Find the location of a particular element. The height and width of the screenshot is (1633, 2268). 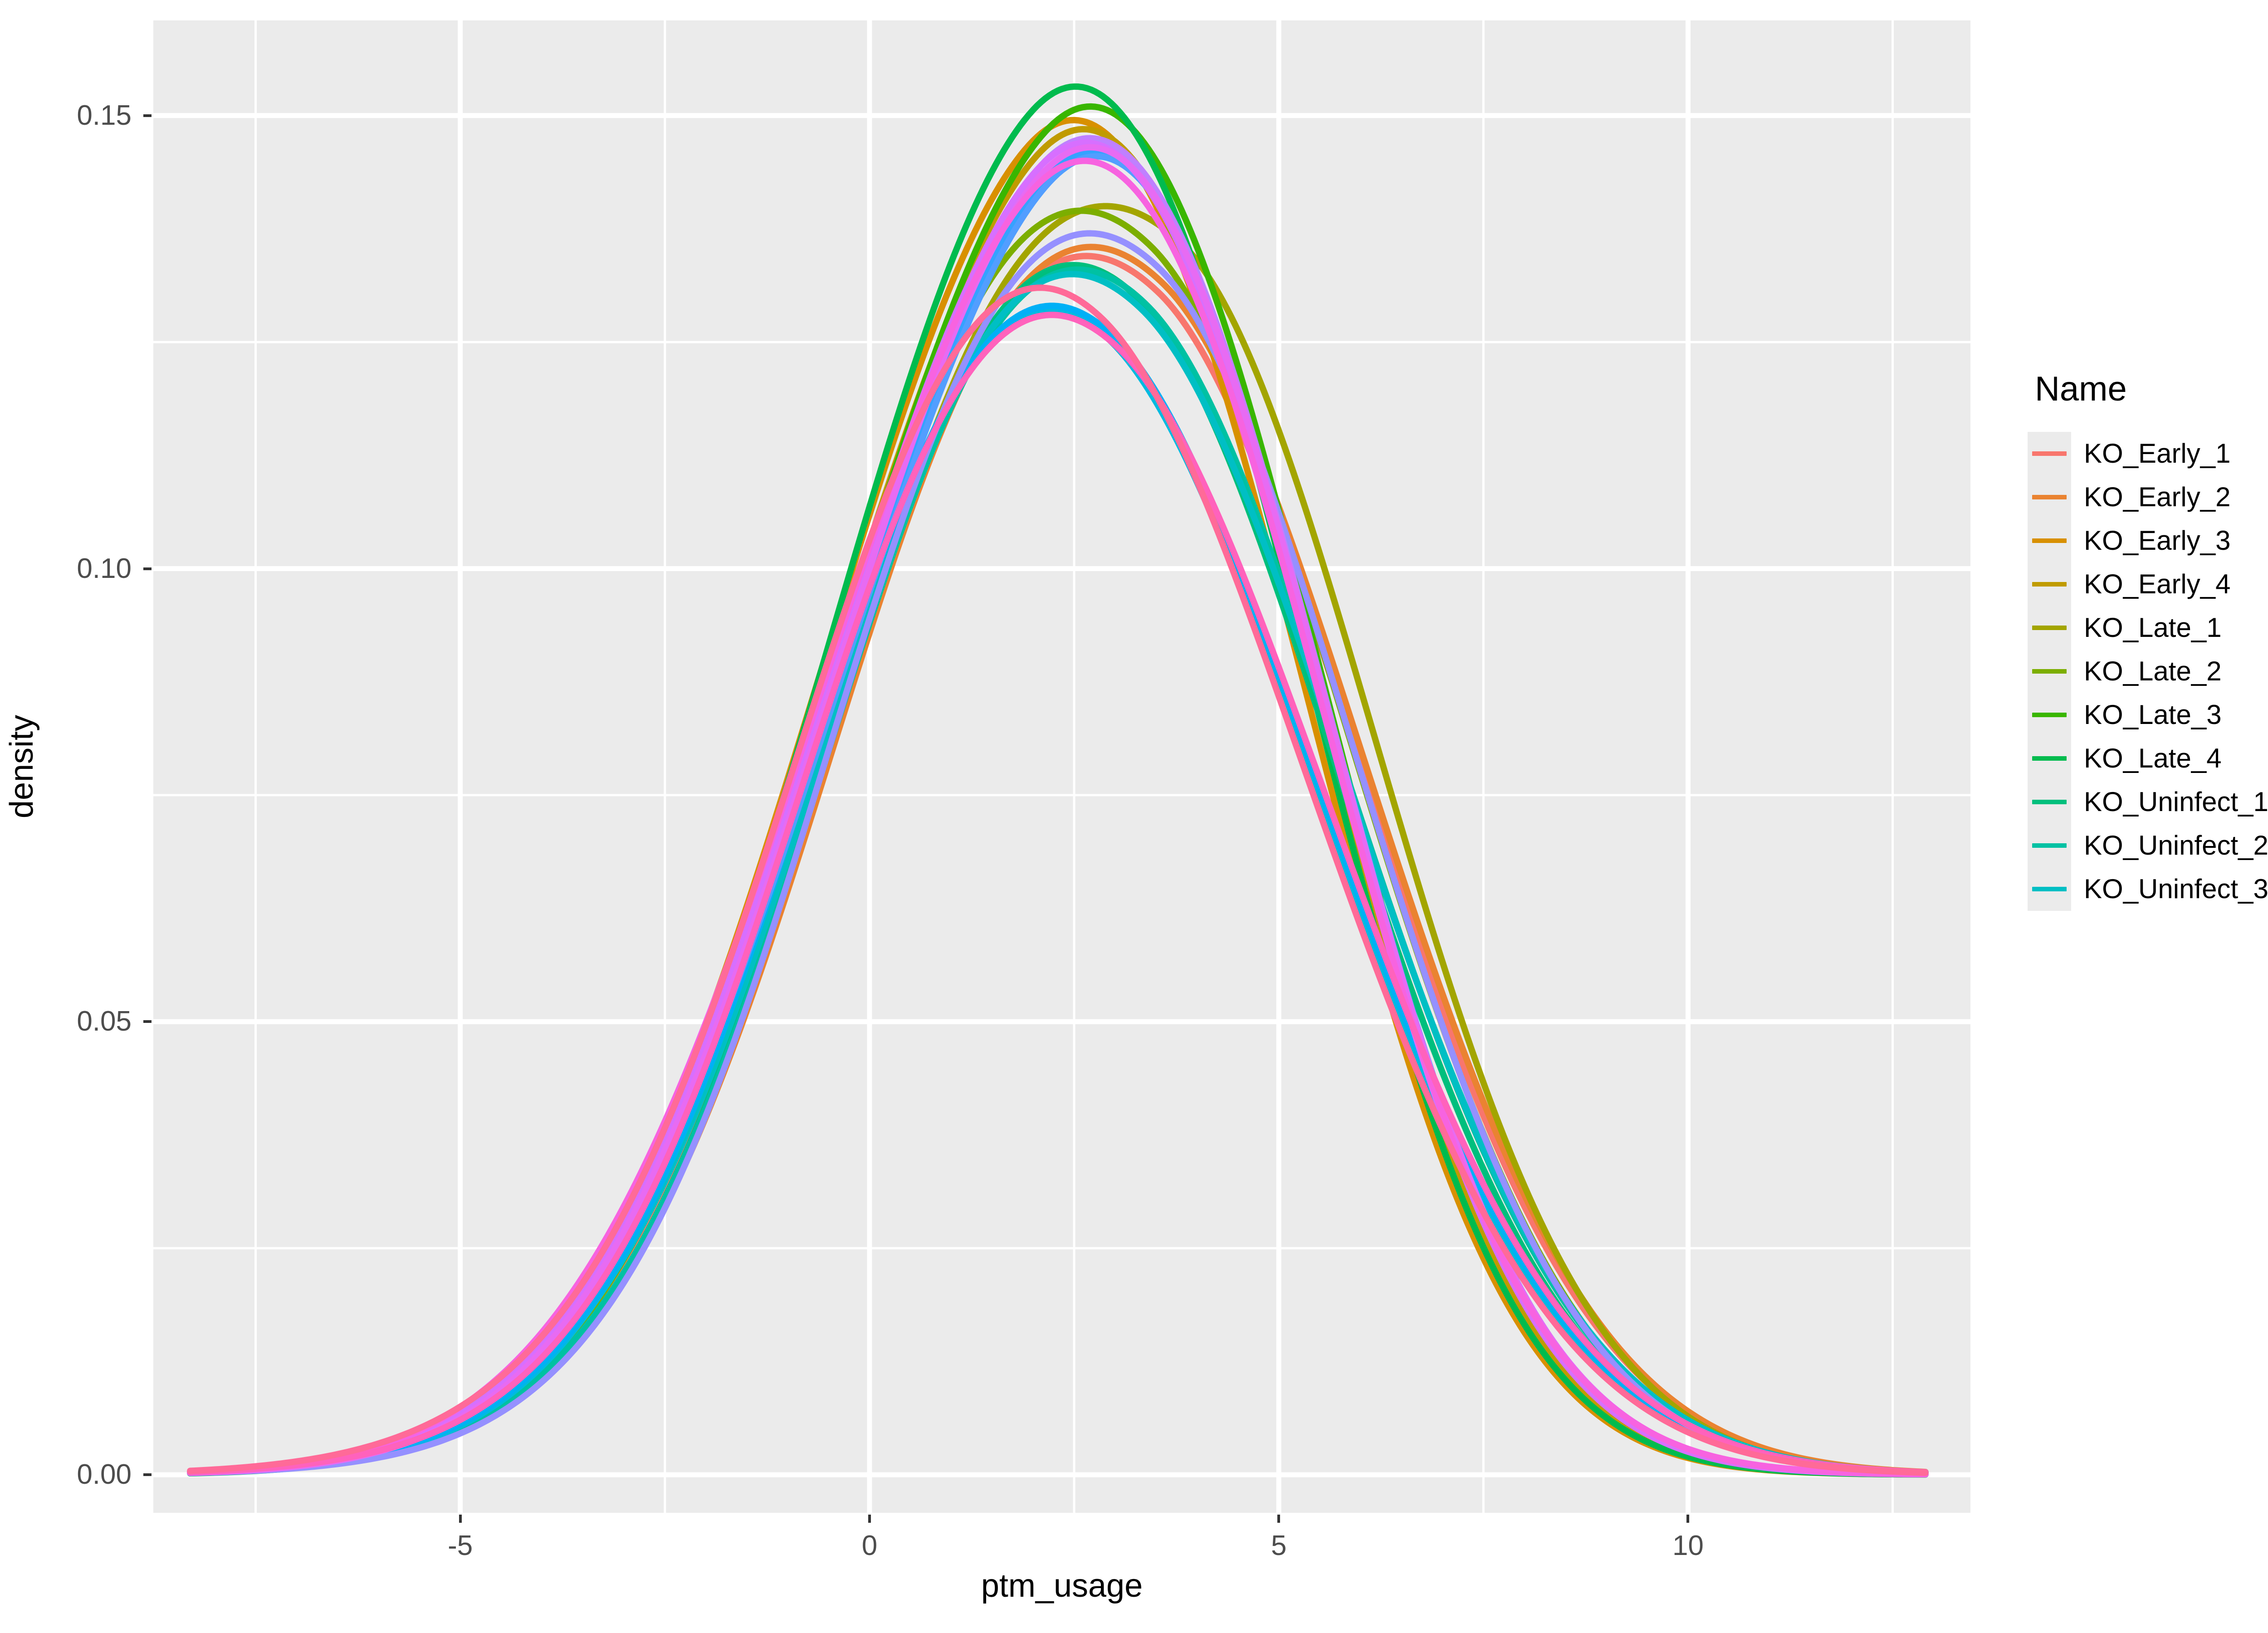

legend-item-ko-uninfect-3: KO_Uninfect_3 is located at coordinates (2148, 889).